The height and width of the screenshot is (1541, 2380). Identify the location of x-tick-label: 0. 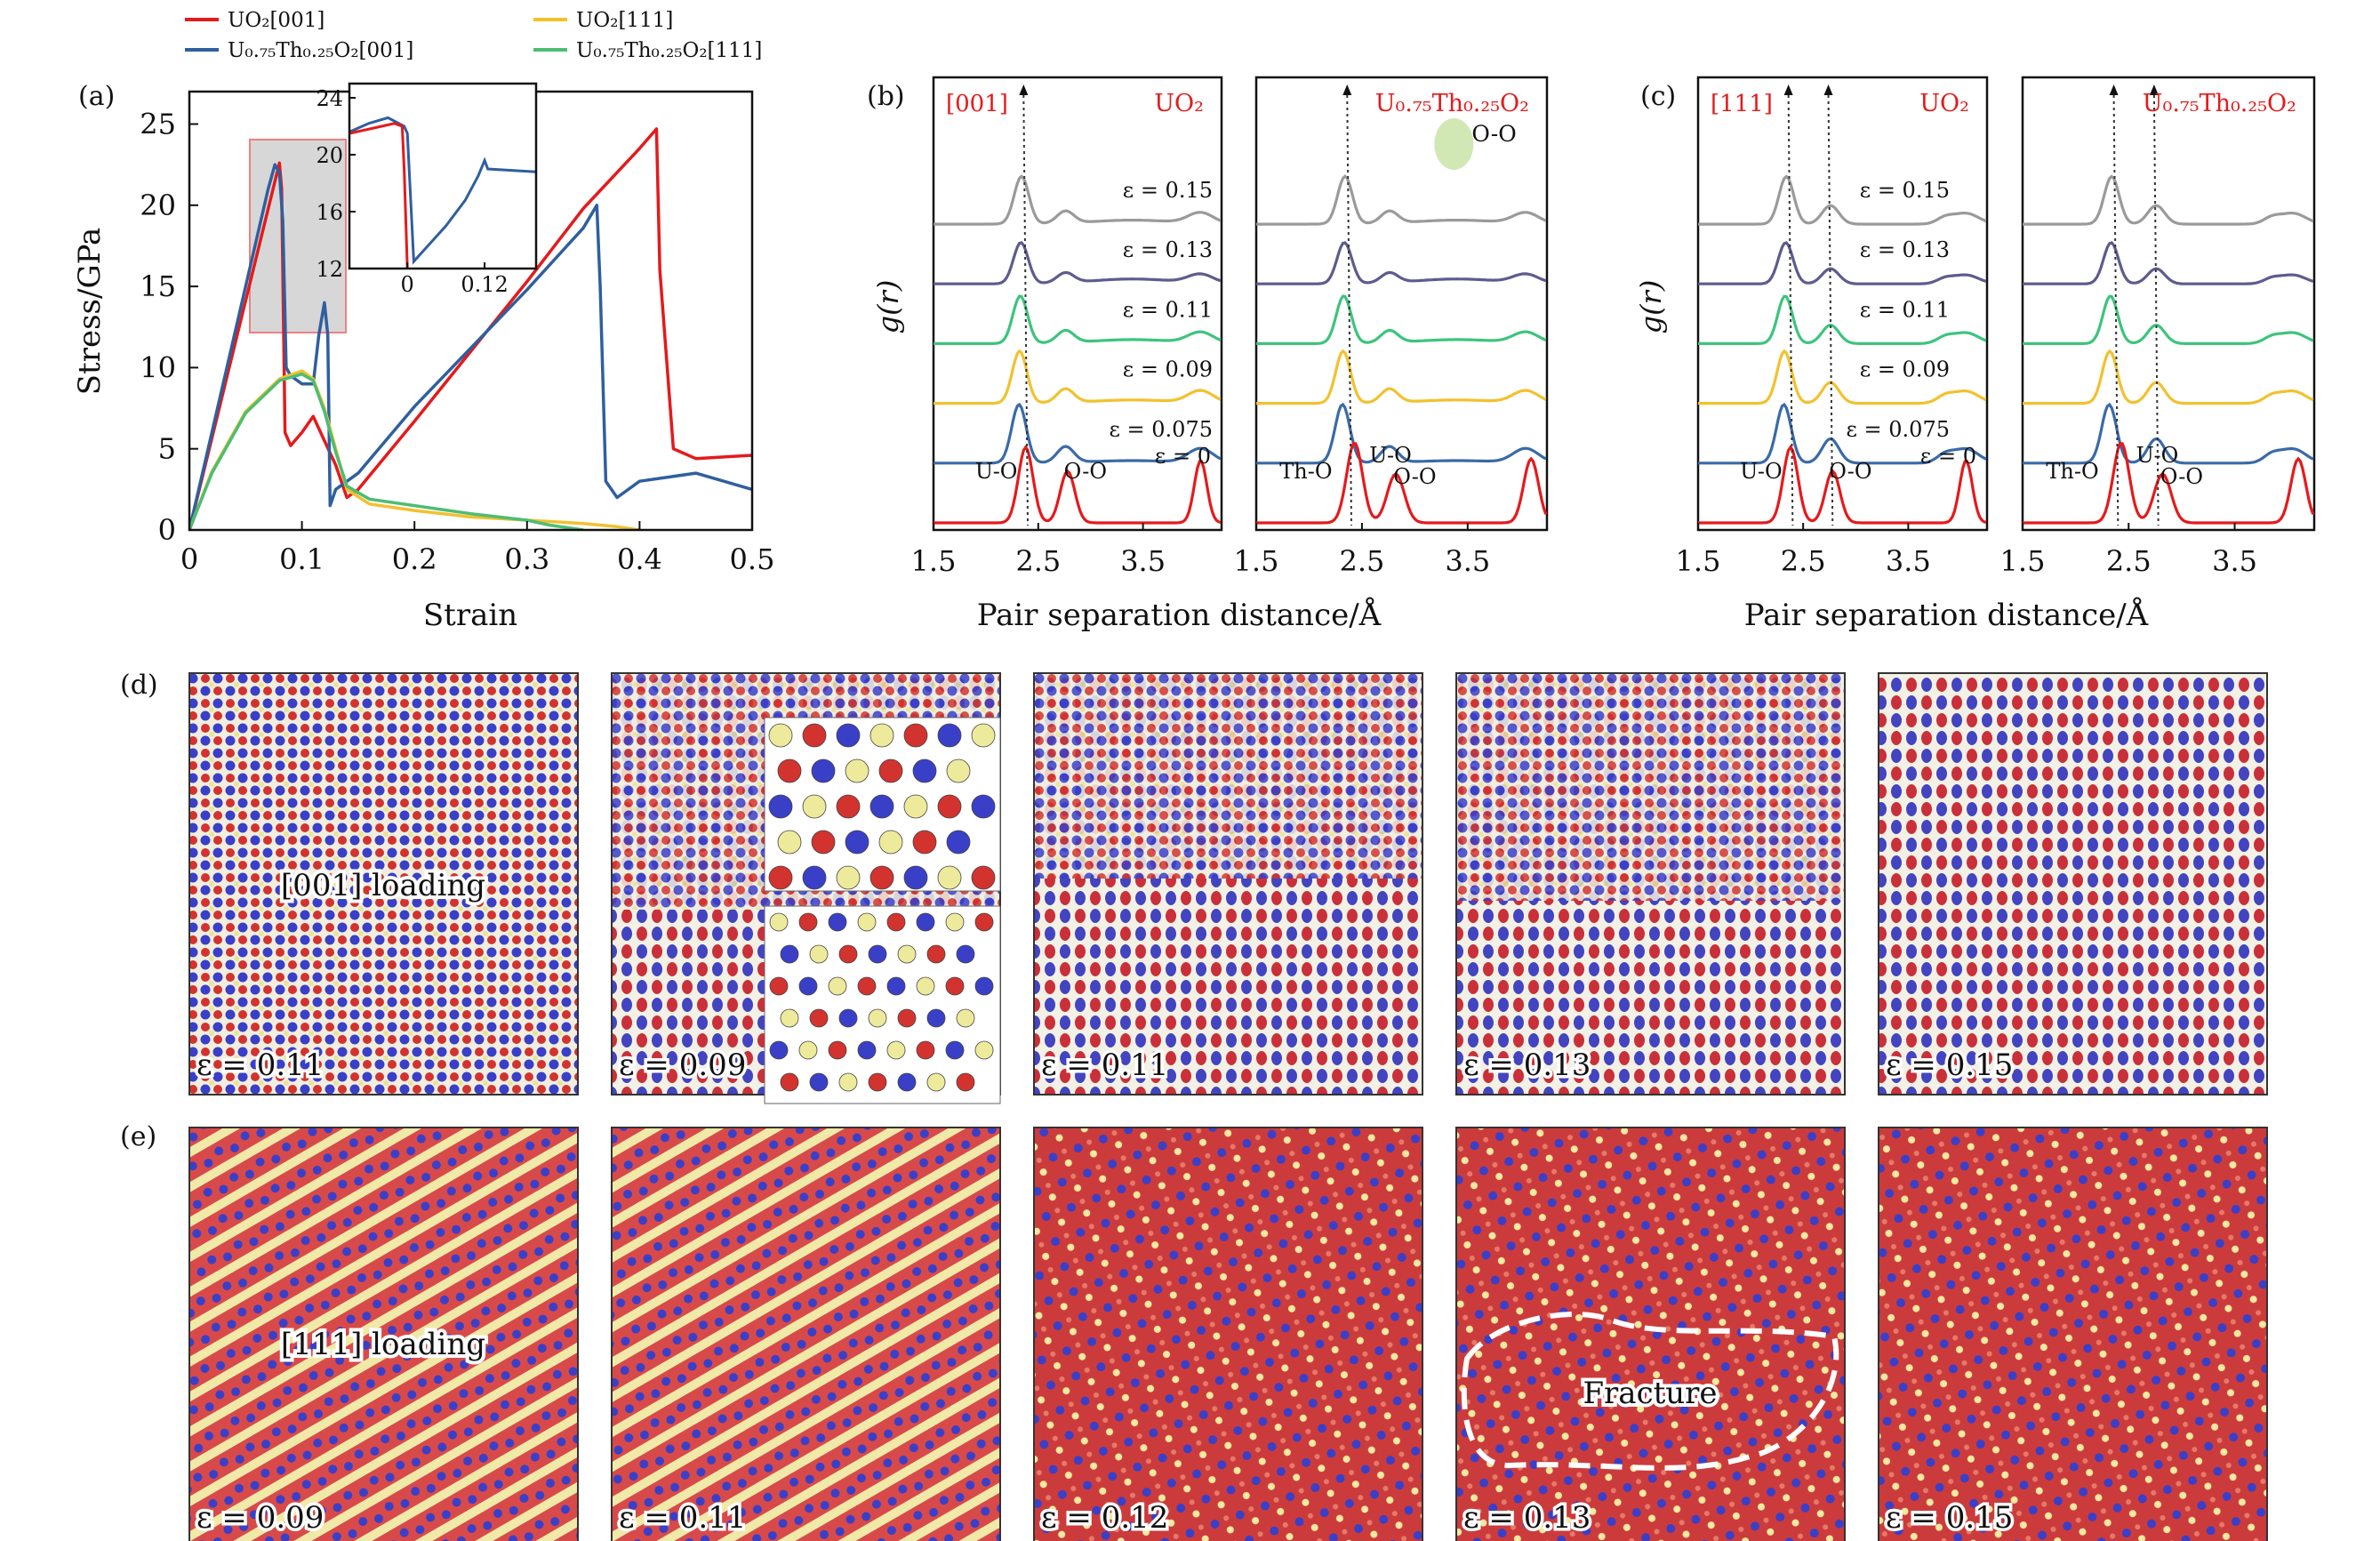
(189, 559).